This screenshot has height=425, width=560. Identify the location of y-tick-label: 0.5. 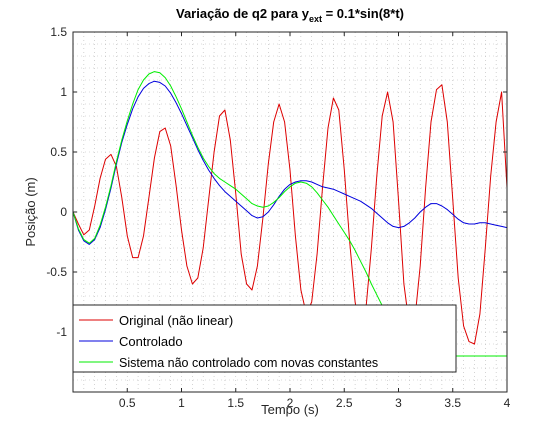
(58, 152).